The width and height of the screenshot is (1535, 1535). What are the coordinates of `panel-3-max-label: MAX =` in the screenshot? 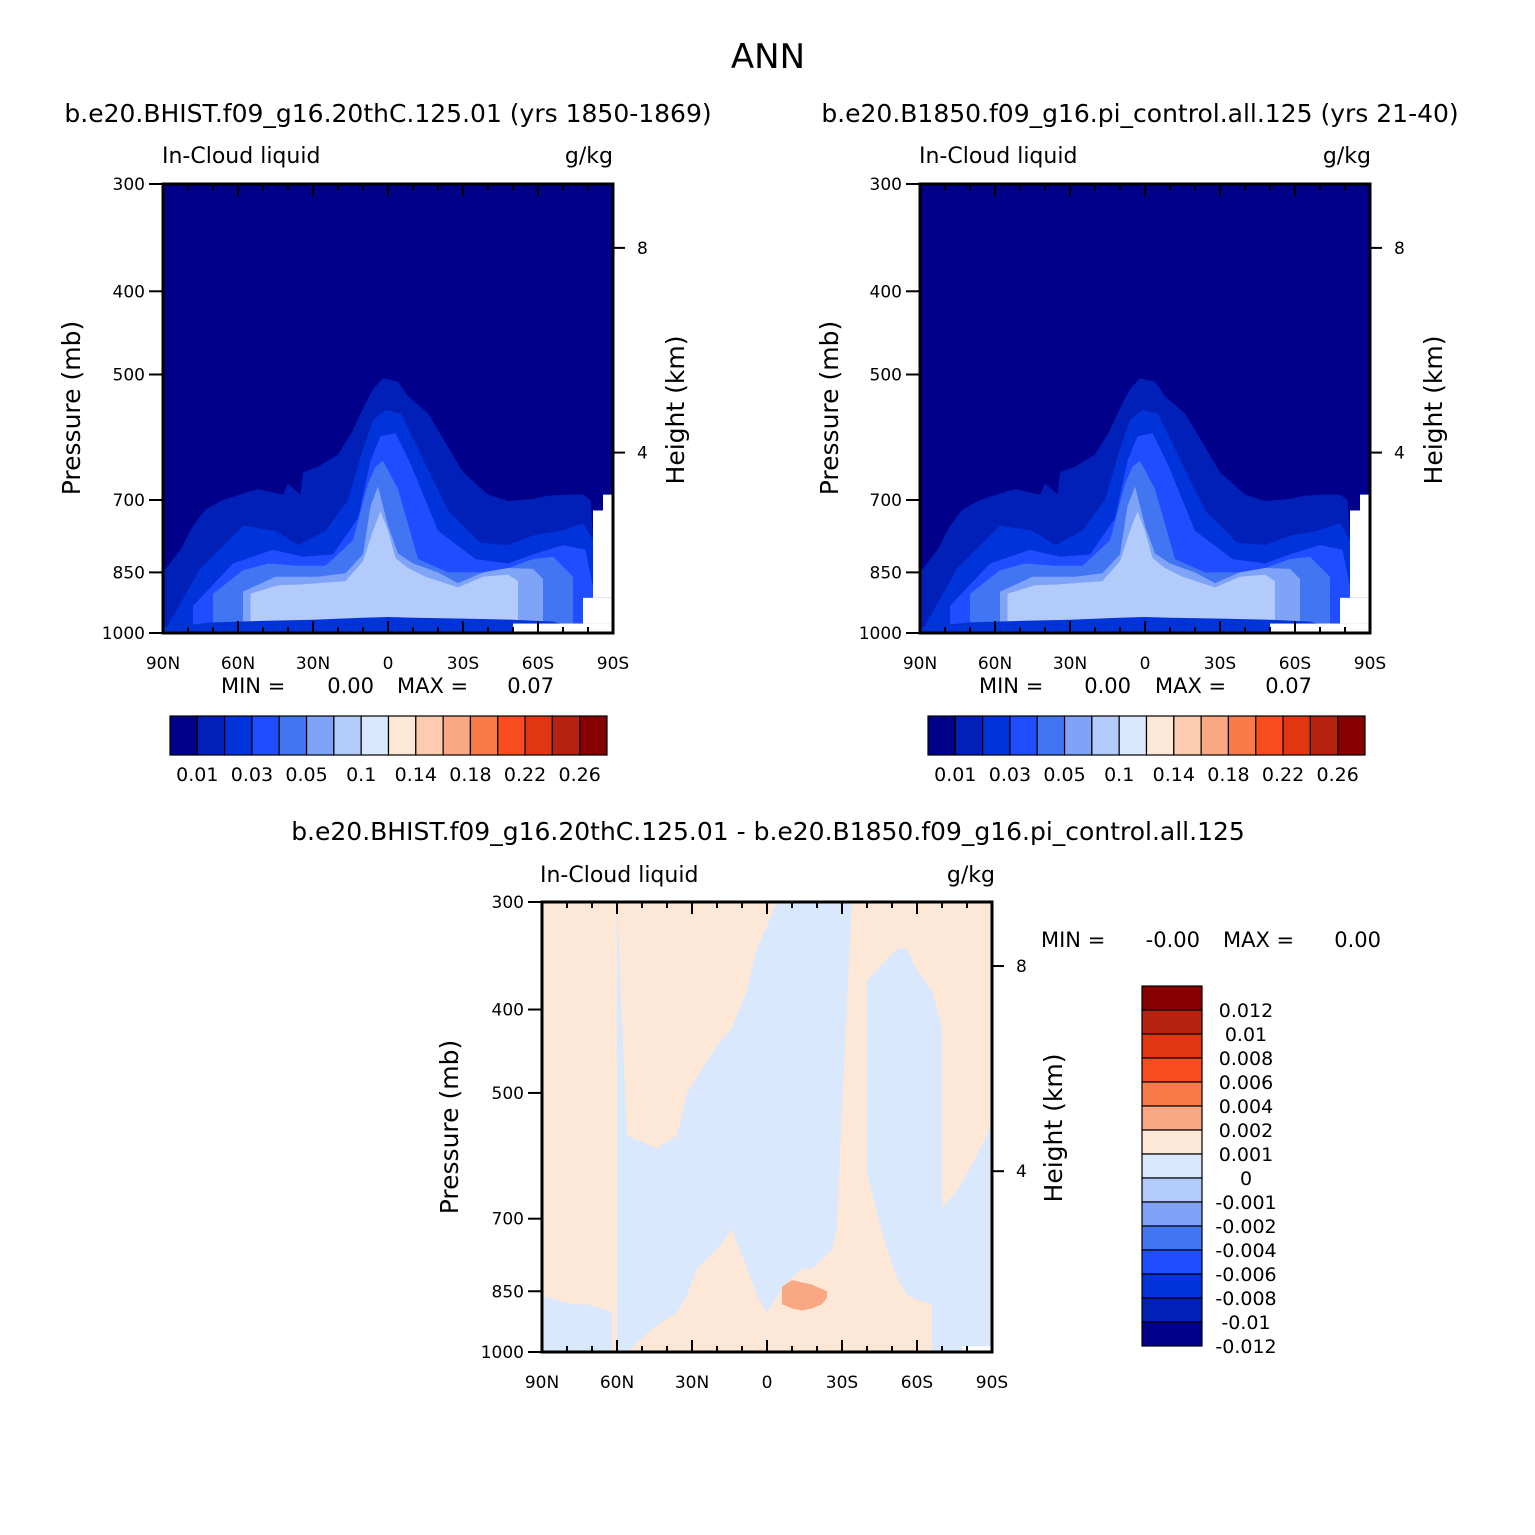 It's located at (1258, 940).